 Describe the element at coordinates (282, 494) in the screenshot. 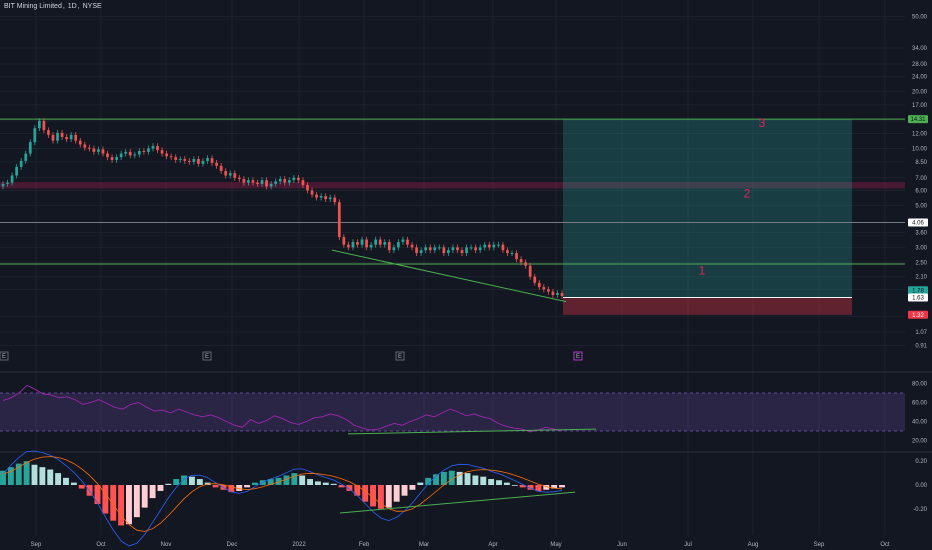

I see `signal-line` at that location.